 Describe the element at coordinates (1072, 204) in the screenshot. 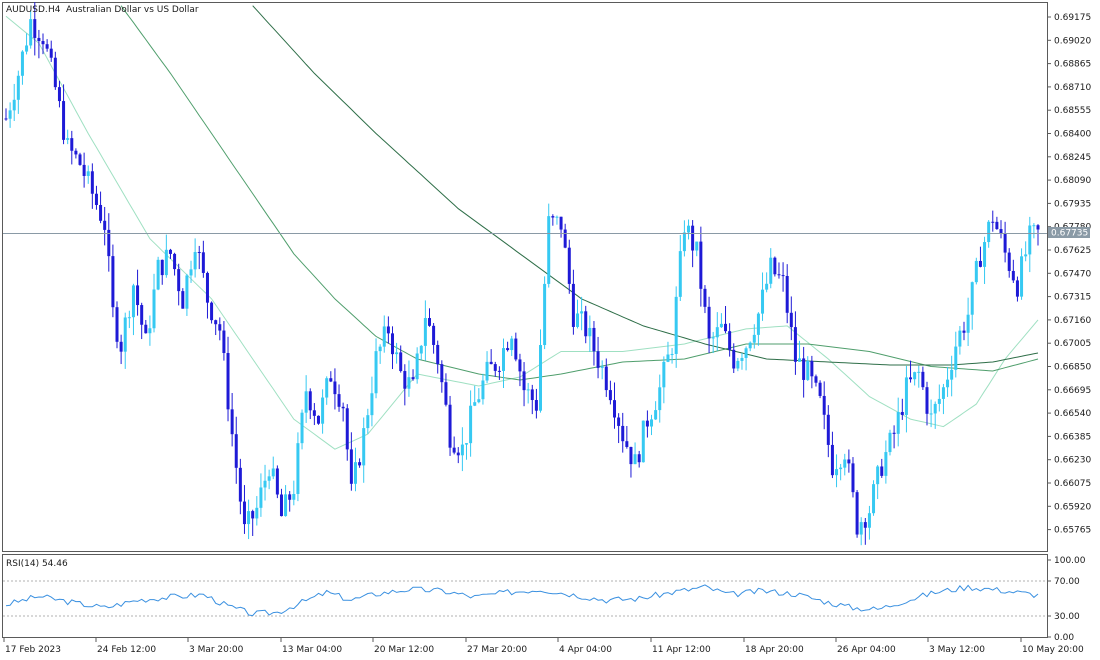

I see `price-tick-label: 0.67935` at that location.